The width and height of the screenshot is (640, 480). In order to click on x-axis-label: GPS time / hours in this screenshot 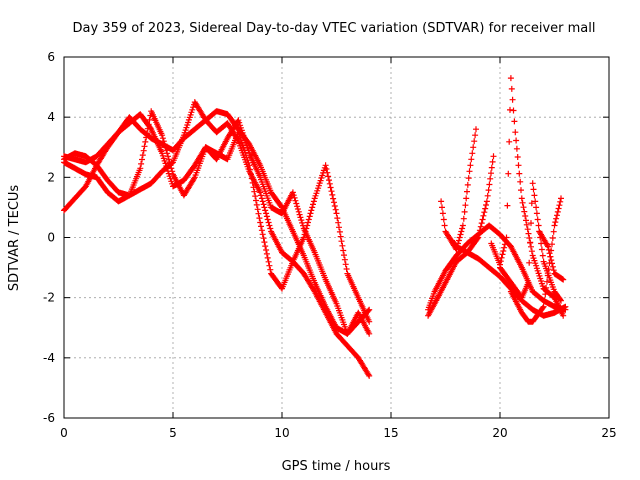, I will do `click(336, 466)`.